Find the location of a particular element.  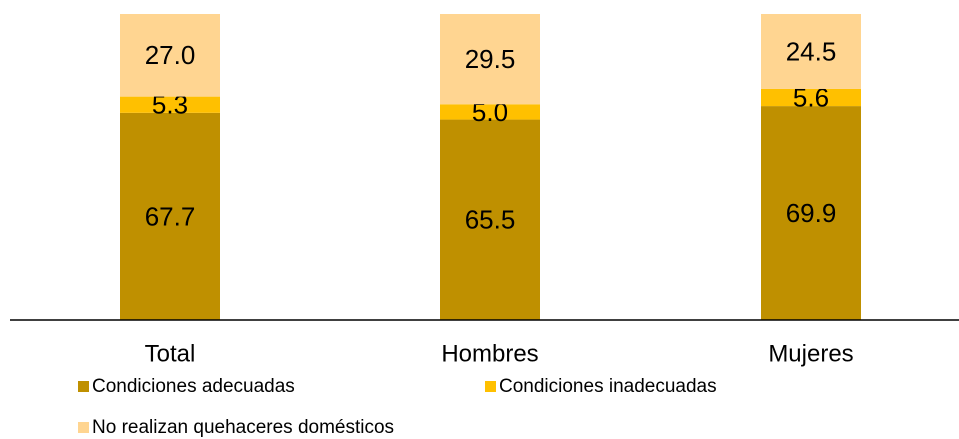

x-tick-label: Total is located at coordinates (170, 353).